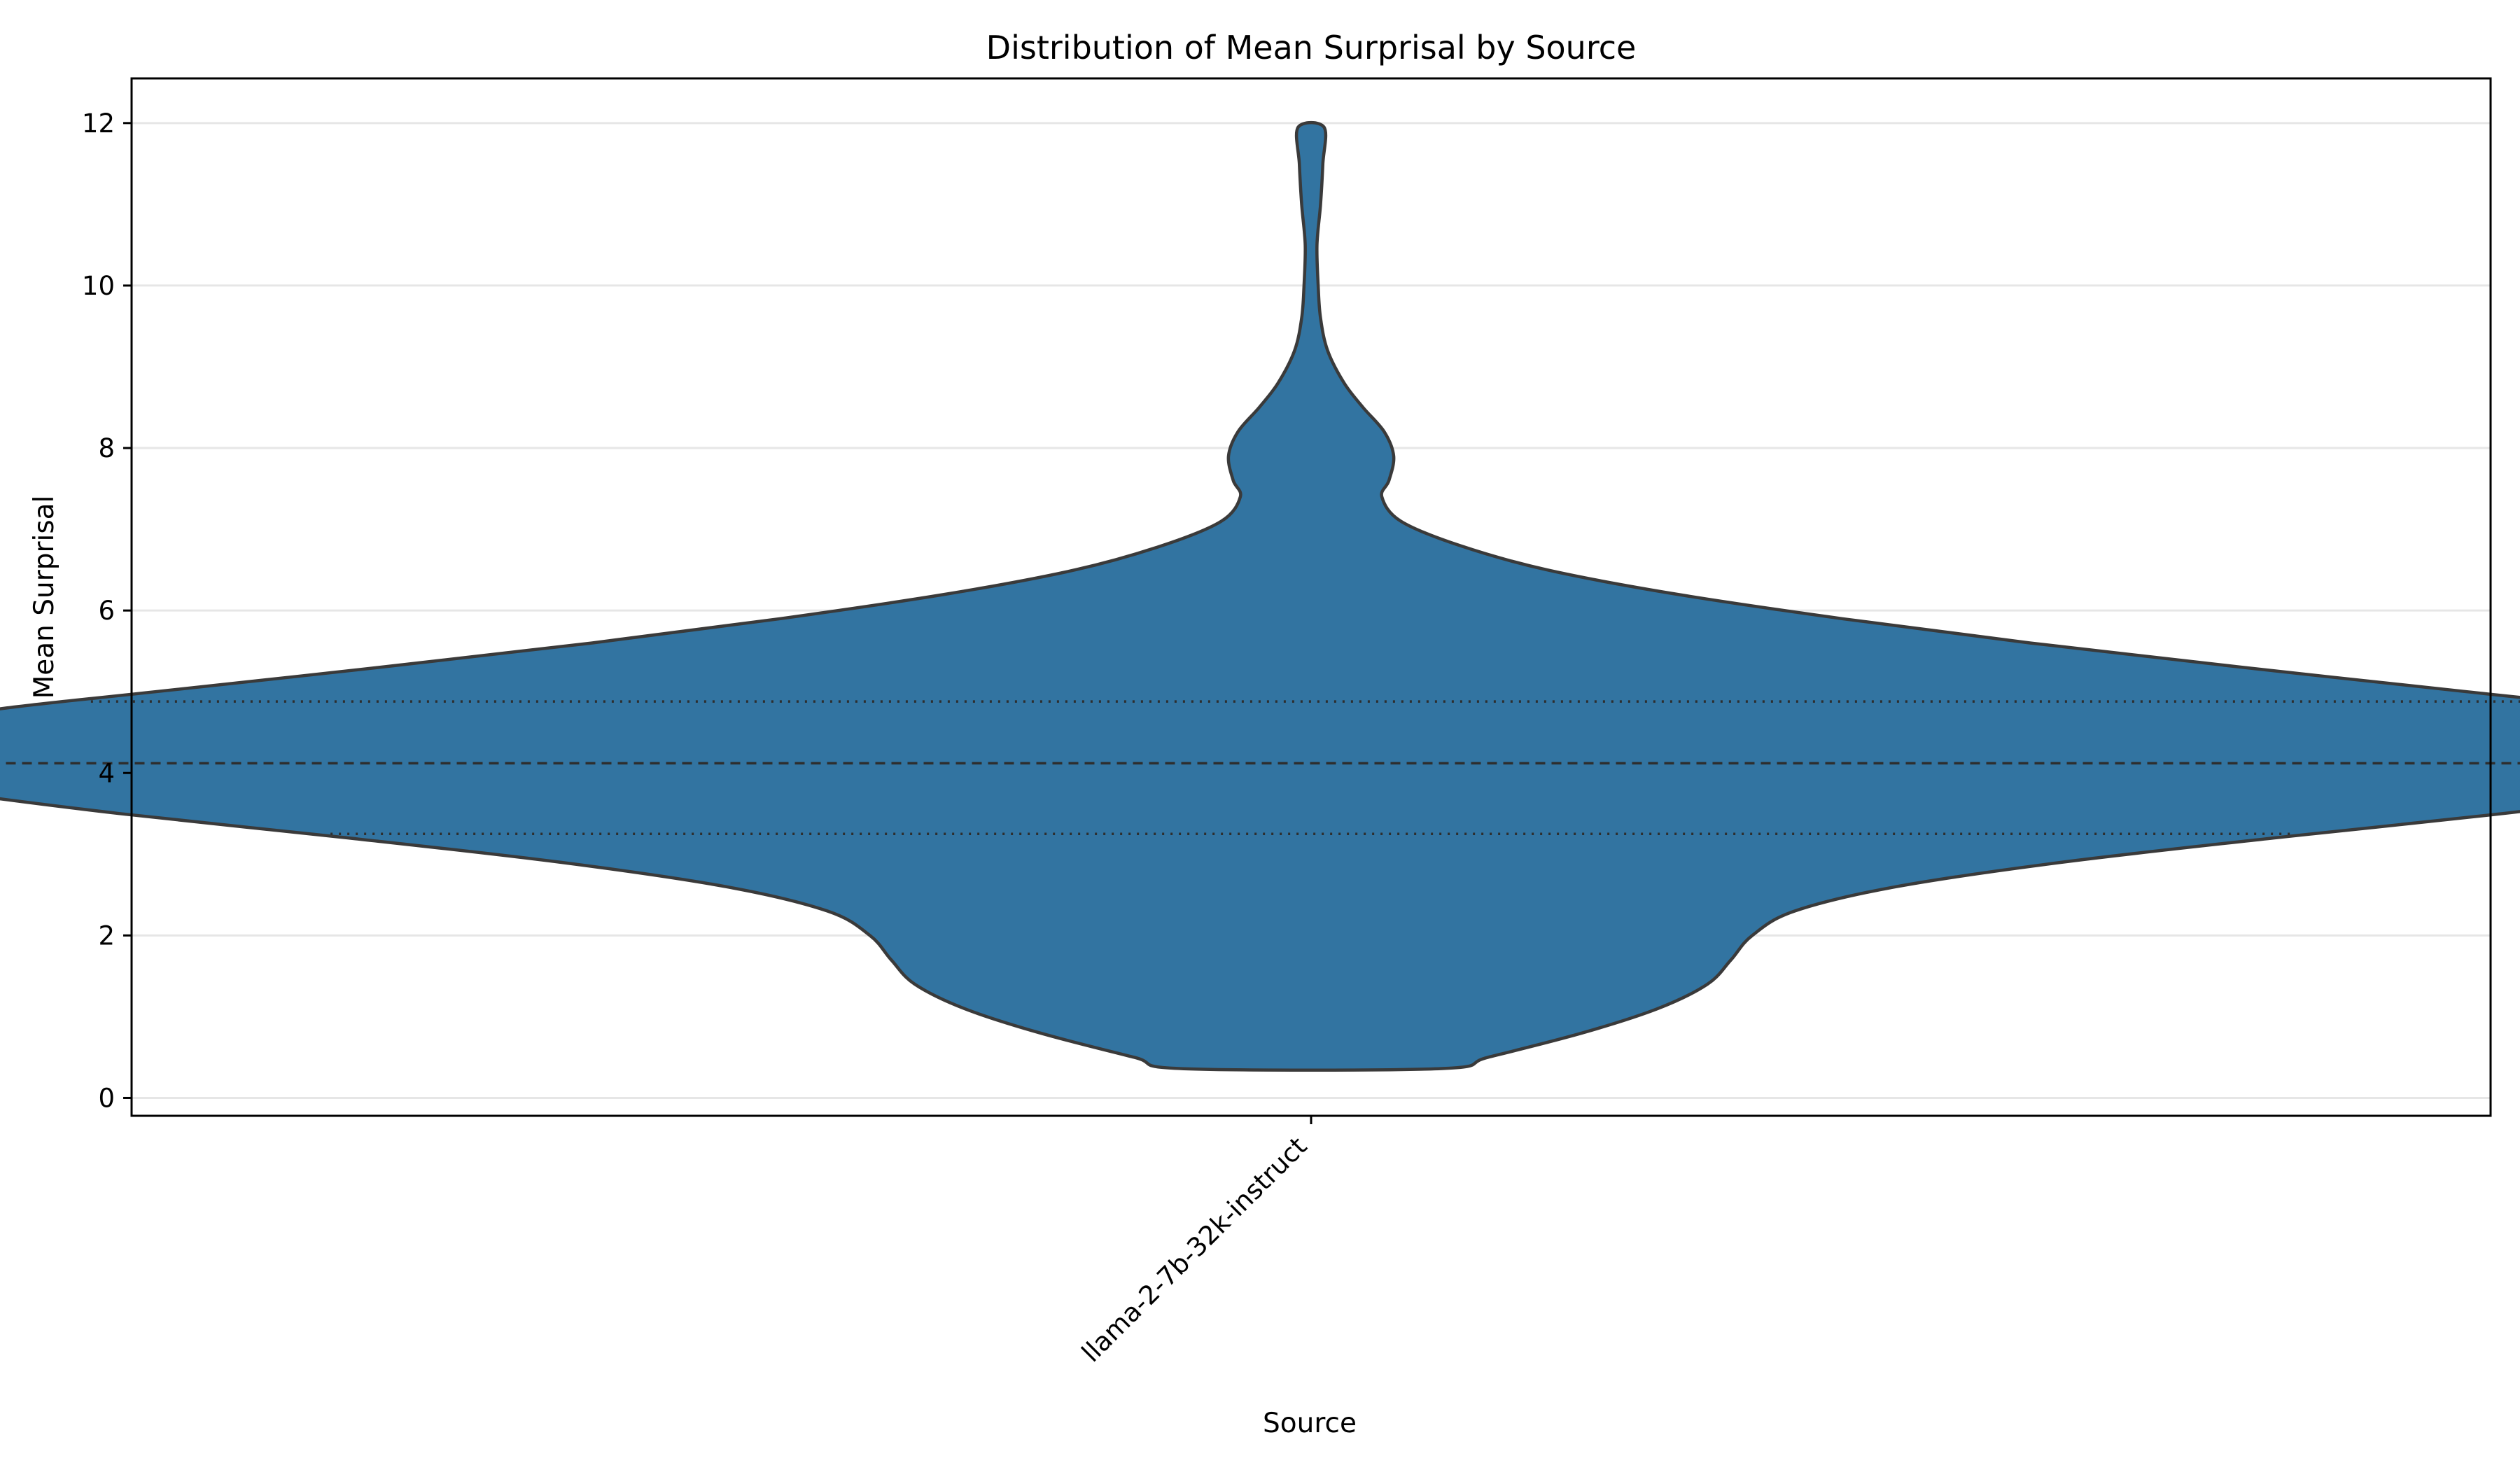 The image size is (2520, 1470). What do you see at coordinates (98, 286) in the screenshot?
I see `y-tick-label: 10` at bounding box center [98, 286].